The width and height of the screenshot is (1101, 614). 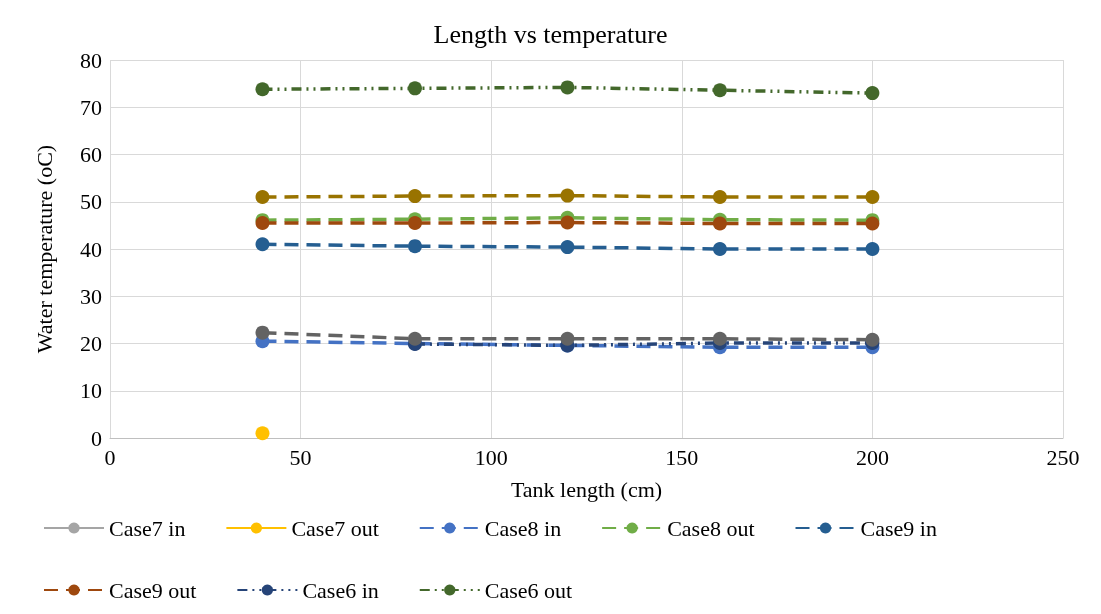 What do you see at coordinates (91, 391) in the screenshot?
I see `y-tick-label: 10` at bounding box center [91, 391].